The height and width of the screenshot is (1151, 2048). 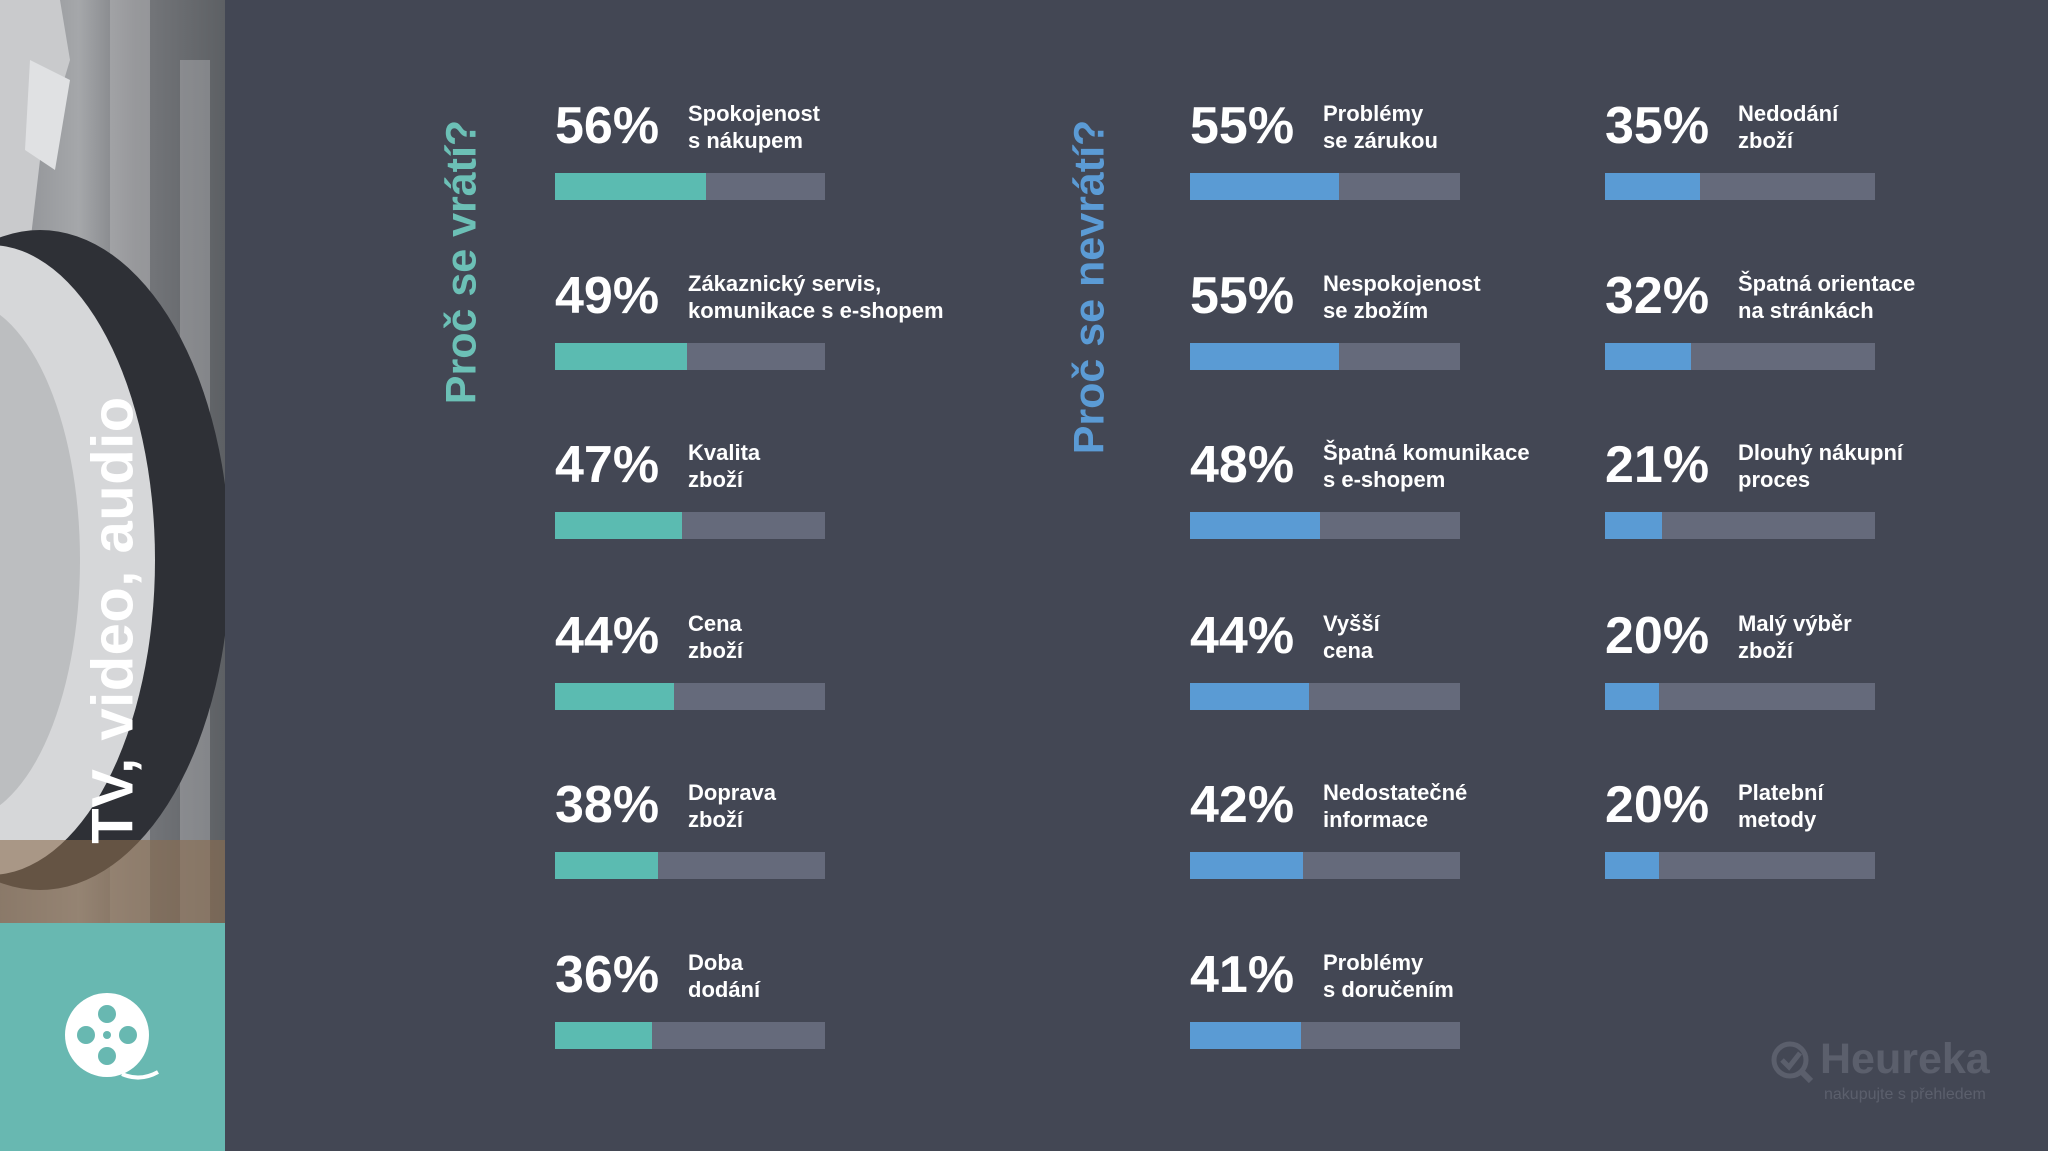 What do you see at coordinates (607, 975) in the screenshot?
I see `reason-percent: 36%` at bounding box center [607, 975].